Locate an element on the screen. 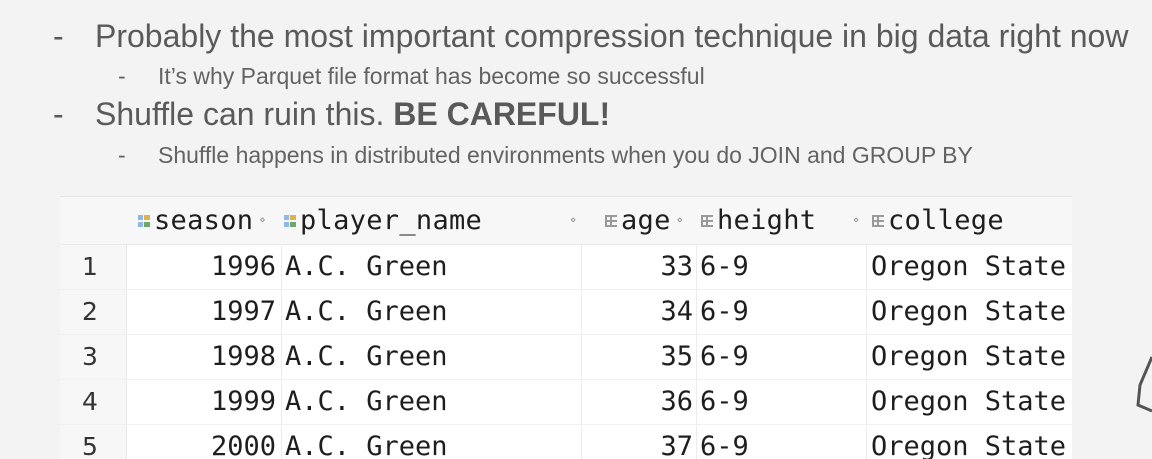 Image resolution: width=1152 pixels, height=459 pixels. column-header-player-name: player_name is located at coordinates (383, 220).